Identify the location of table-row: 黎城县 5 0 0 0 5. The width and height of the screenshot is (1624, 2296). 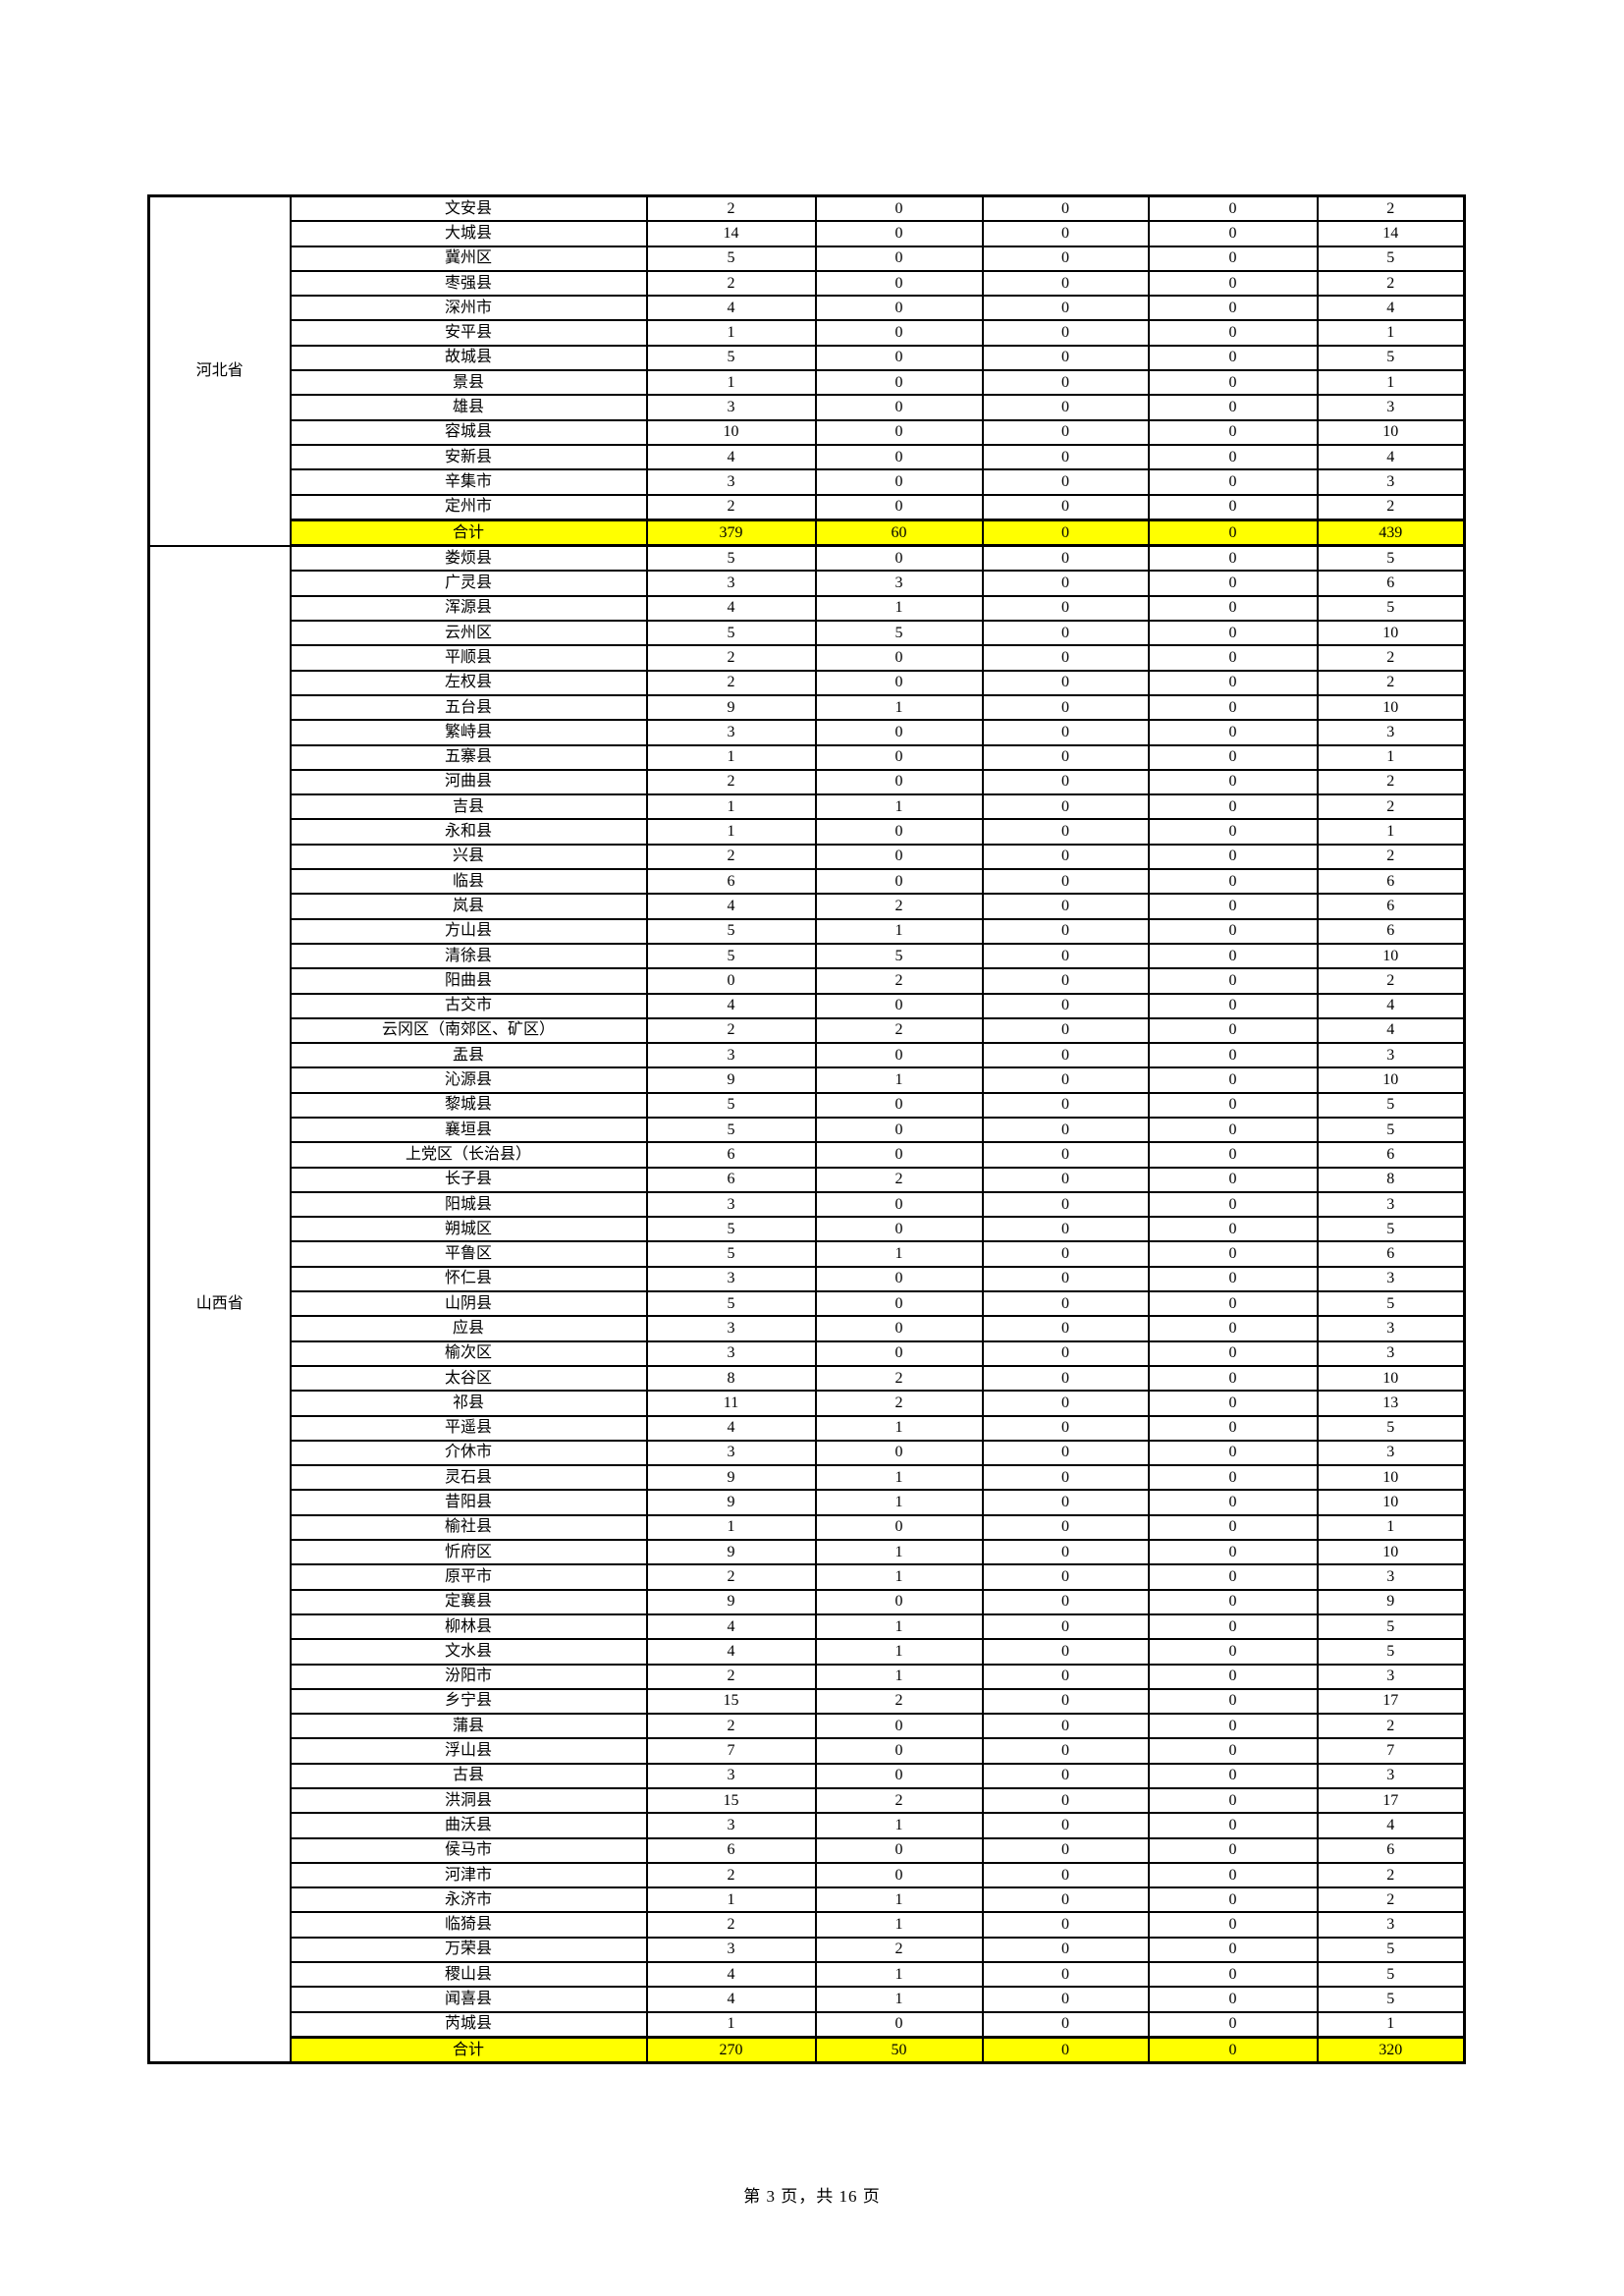
(807, 1105).